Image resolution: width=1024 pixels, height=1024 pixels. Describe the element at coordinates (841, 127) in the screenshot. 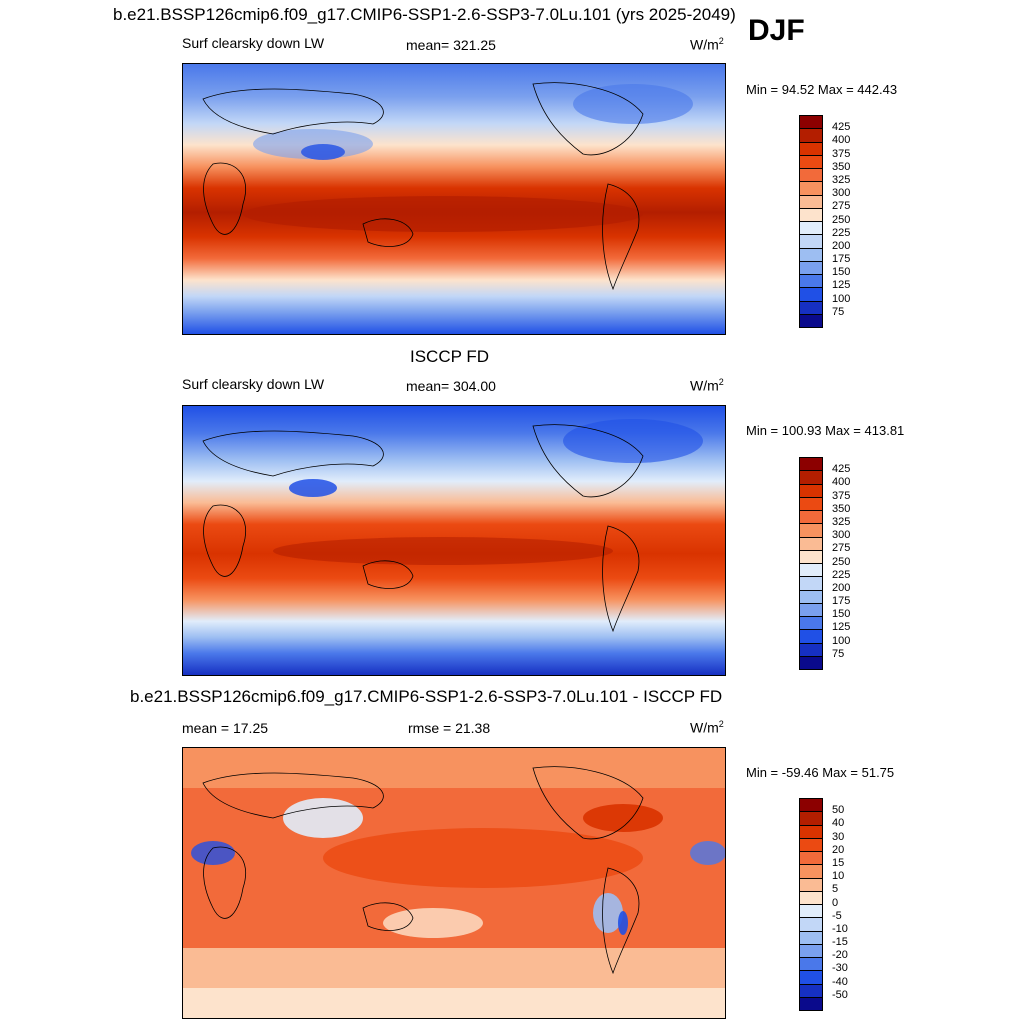

I see `panel-1-colorbar-label: 425` at that location.